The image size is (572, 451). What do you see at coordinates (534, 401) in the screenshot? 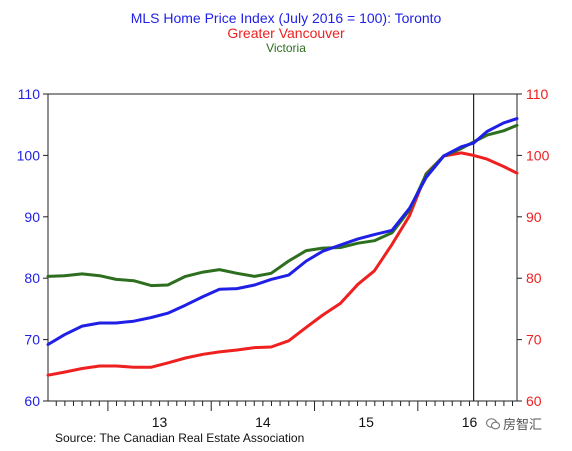
I see `y-tick-label-right: 60` at bounding box center [534, 401].